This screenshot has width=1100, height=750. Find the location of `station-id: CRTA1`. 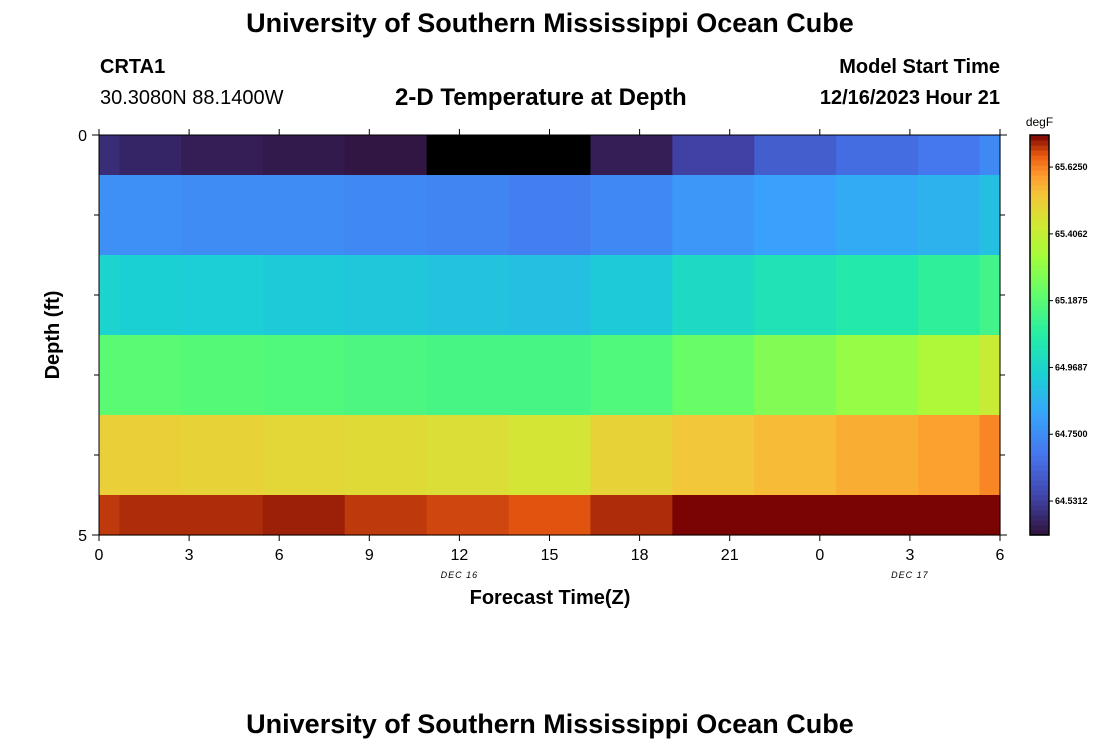

station-id: CRTA1 is located at coordinates (133, 67).